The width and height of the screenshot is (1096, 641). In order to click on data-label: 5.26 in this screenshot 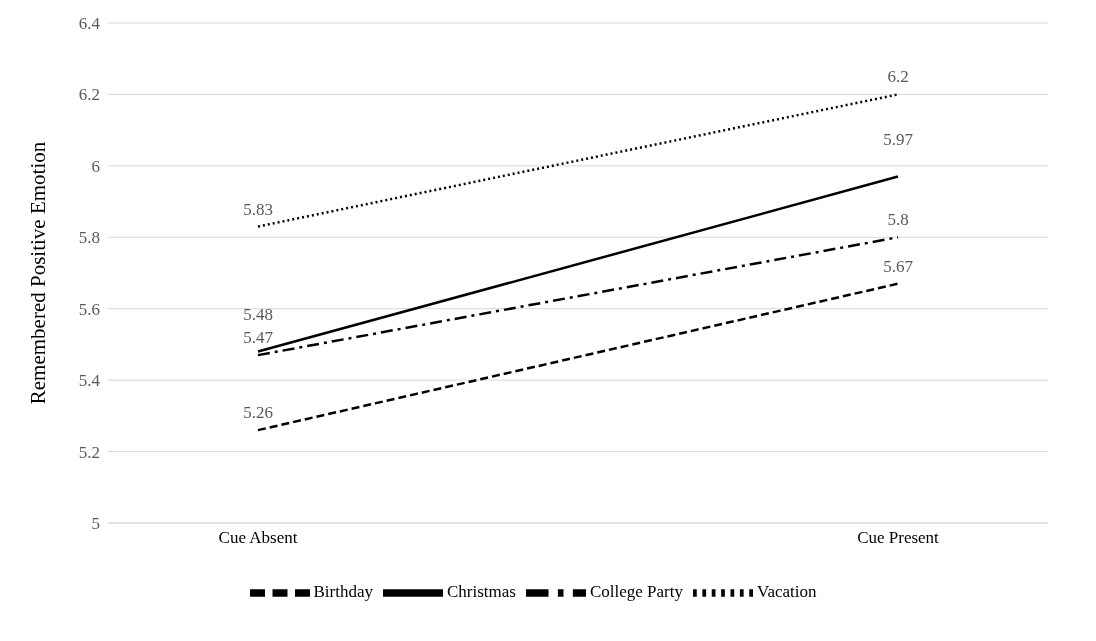, I will do `click(258, 413)`.